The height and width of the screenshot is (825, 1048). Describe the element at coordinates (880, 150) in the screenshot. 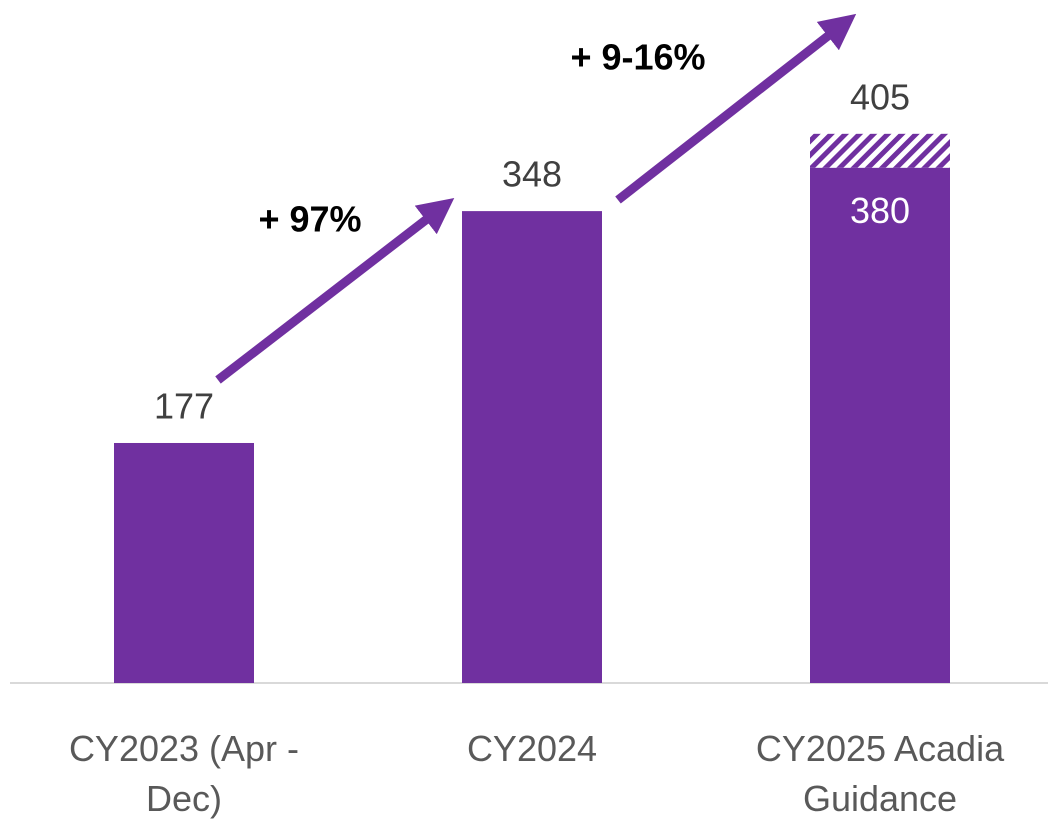

I see `bar-range` at that location.